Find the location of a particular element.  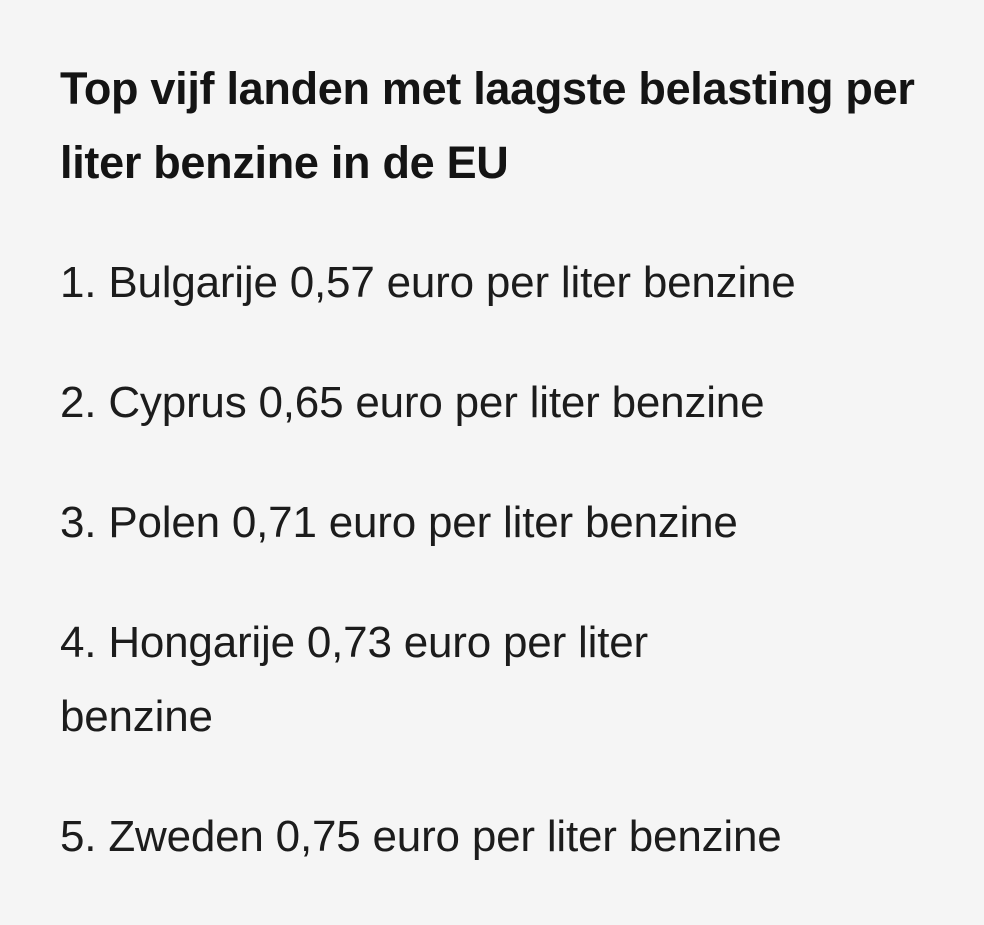

list-item-text: 5. Zweden 0,75 euro per liter benzine is located at coordinates (421, 836).